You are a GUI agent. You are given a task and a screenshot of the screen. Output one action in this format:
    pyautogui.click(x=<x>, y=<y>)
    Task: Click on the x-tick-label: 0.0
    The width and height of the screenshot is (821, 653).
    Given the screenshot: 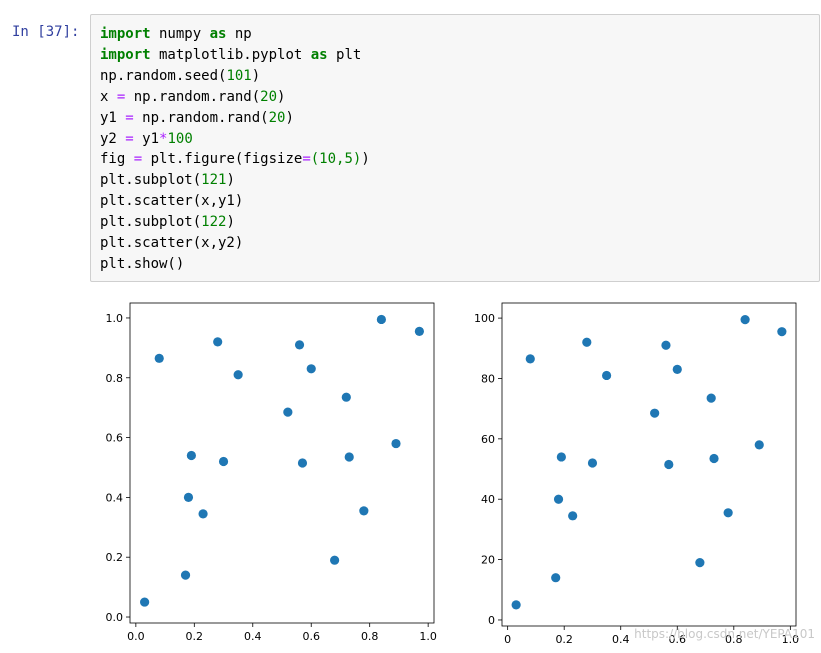 What is the action you would take?
    pyautogui.click(x=136, y=636)
    